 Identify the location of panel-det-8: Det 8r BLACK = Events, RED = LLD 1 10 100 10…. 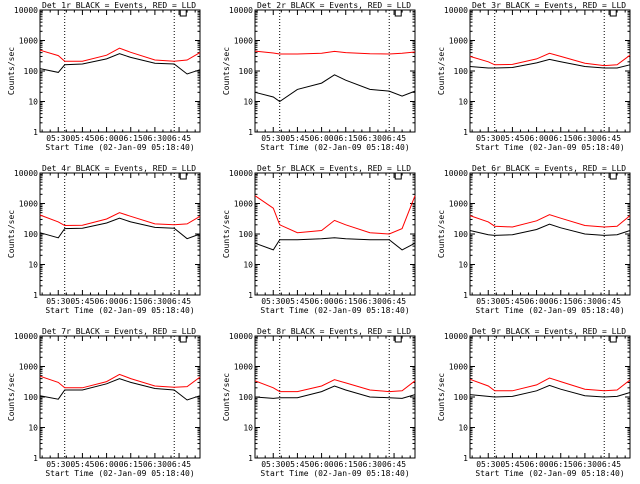
(319, 402).